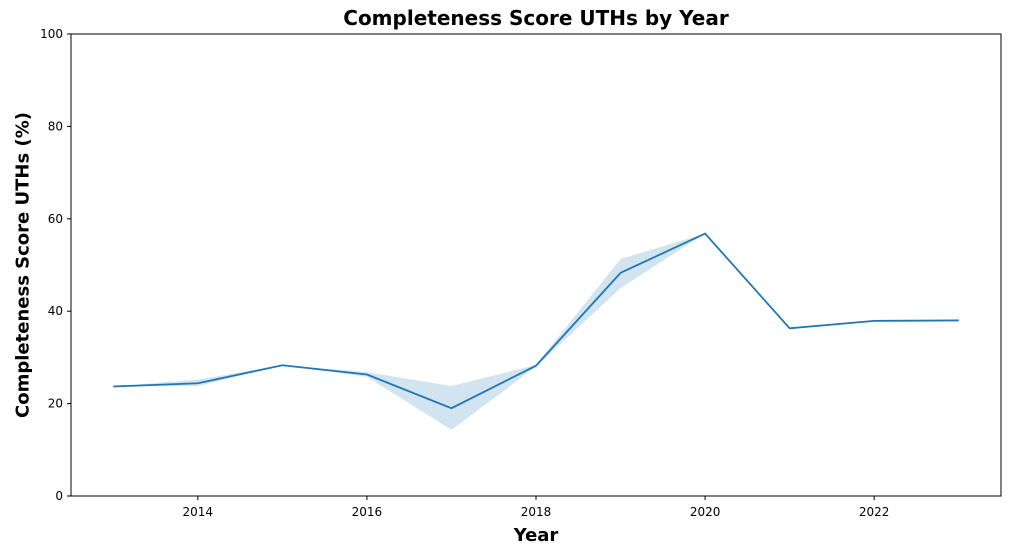  I want to click on y-tick-label: 60, so click(55, 219).